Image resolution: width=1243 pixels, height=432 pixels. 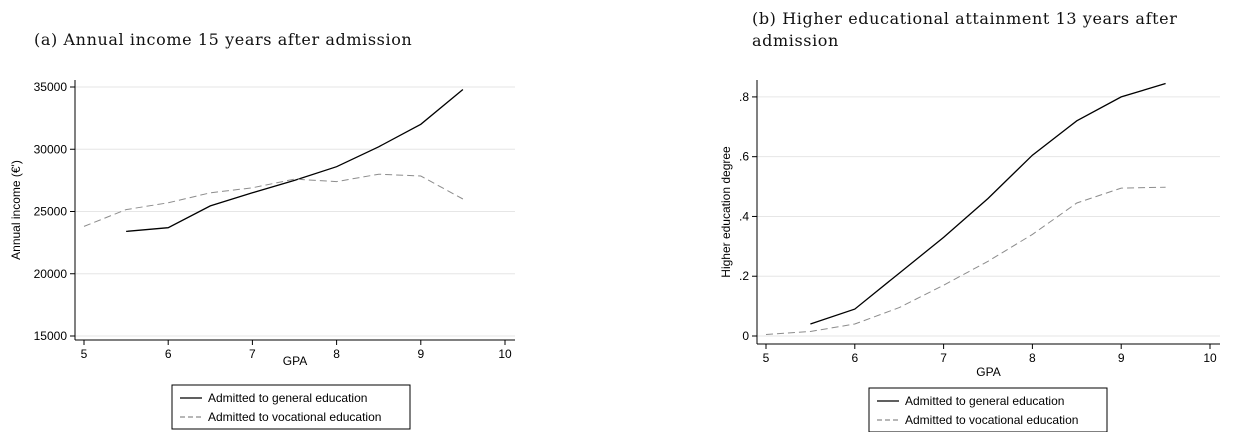 I want to click on series-line-general, so click(x=295, y=160).